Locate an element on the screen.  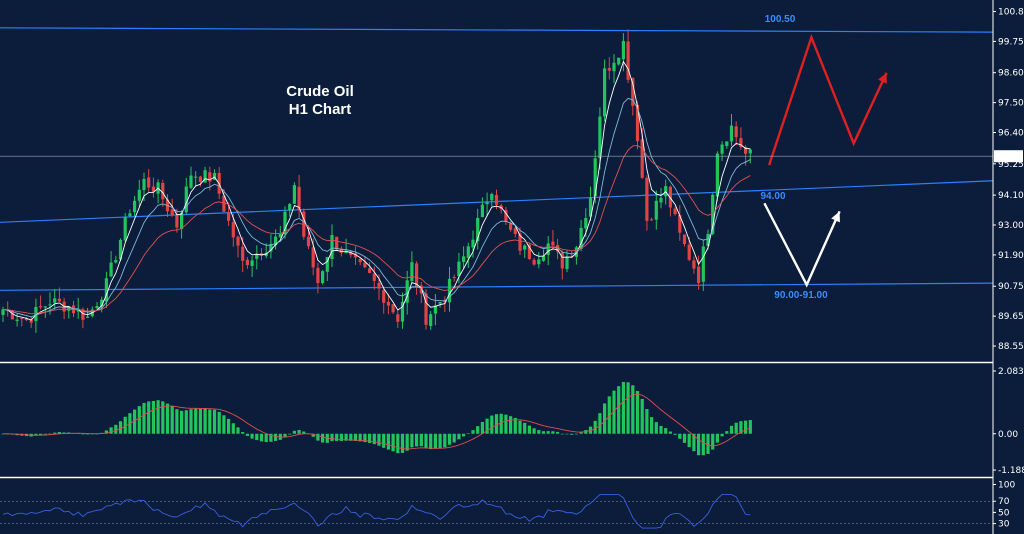
bearish-path-arrowhead is located at coordinates (835, 217).